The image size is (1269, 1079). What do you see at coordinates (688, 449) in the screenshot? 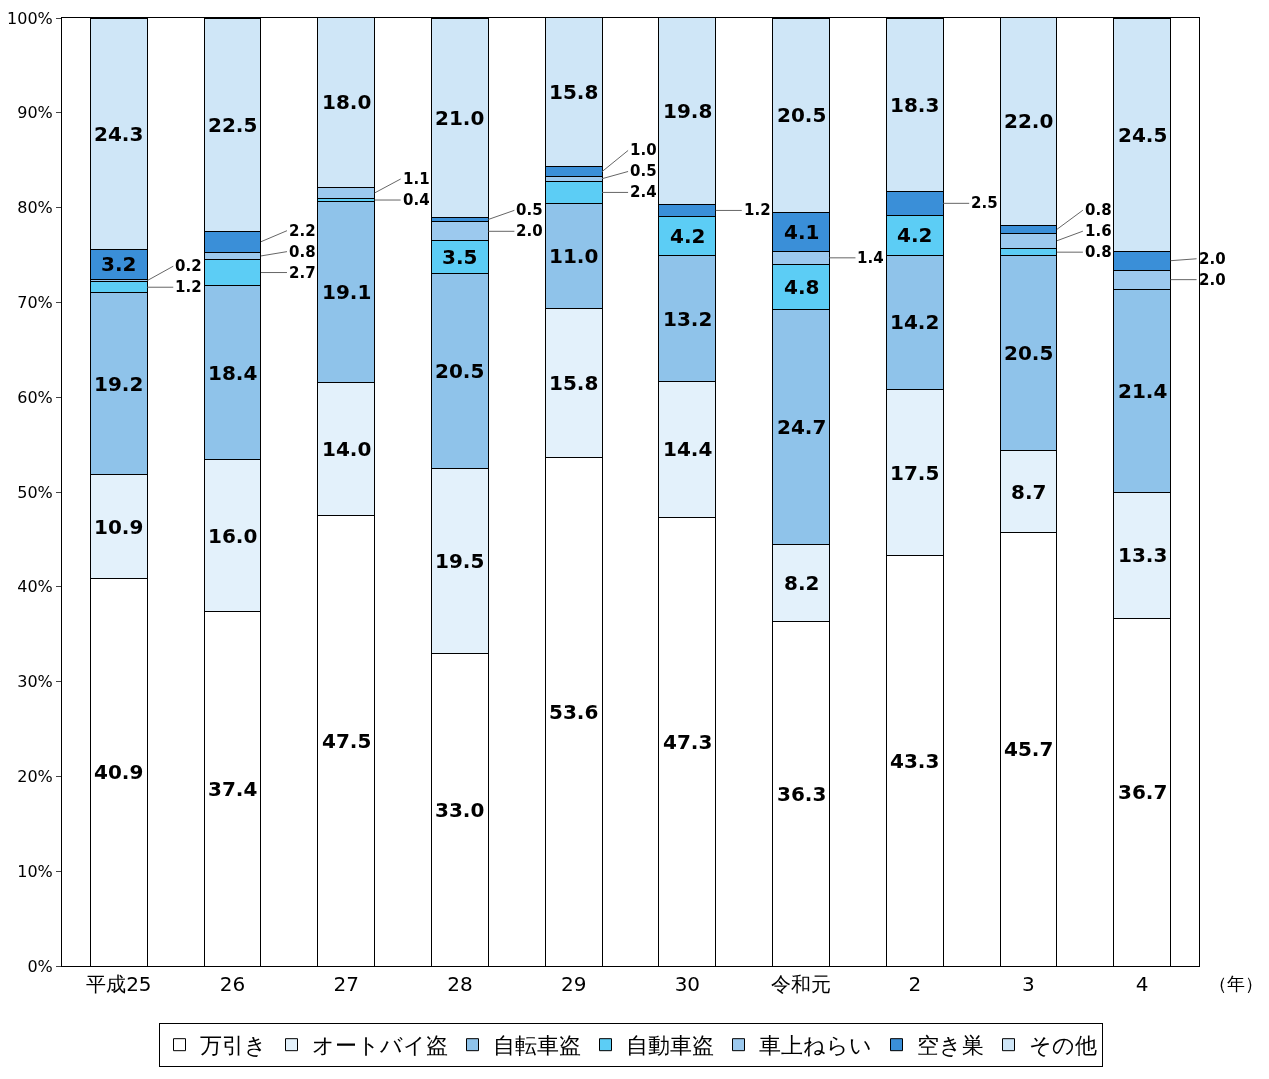
I see `data-label: 14.4` at bounding box center [688, 449].